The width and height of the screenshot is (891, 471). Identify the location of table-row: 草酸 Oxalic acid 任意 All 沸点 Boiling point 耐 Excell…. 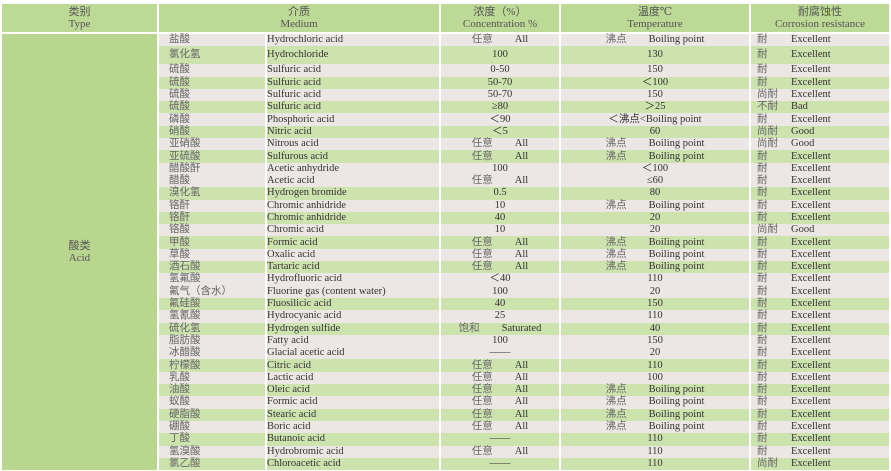
(445, 255).